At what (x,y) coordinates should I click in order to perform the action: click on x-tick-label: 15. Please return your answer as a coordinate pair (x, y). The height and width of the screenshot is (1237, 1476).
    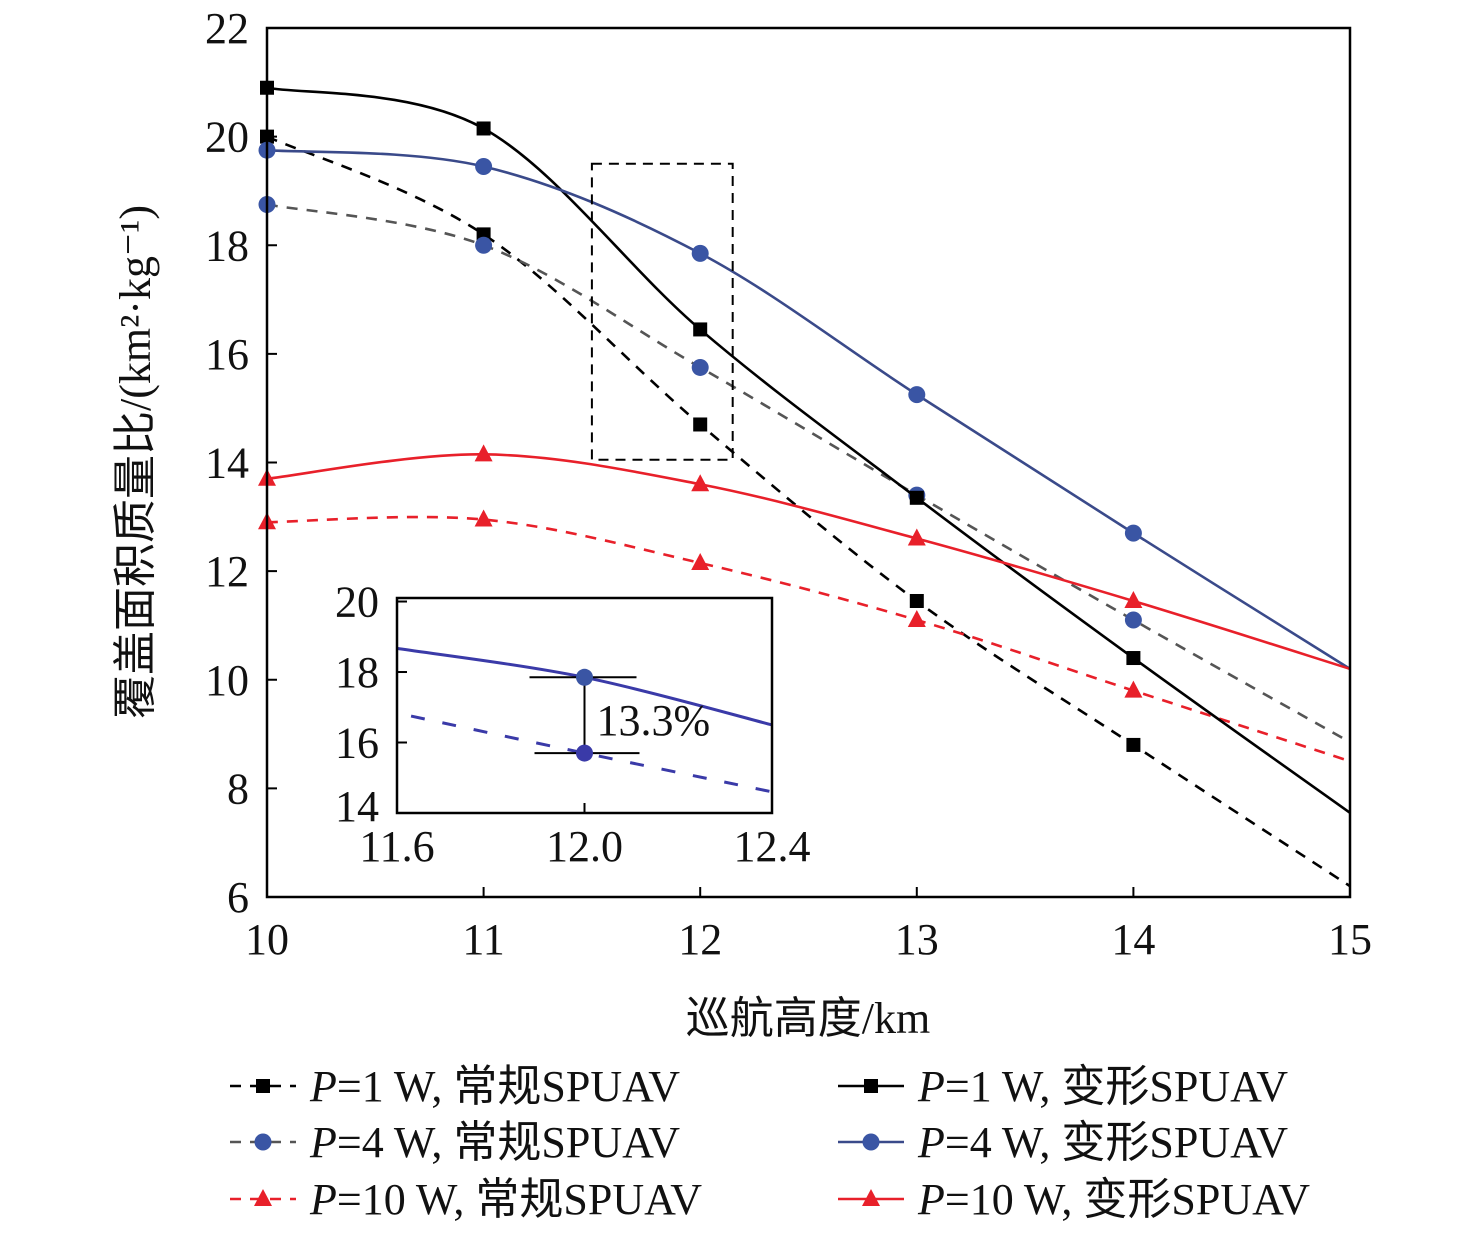
    Looking at the image, I should click on (1350, 939).